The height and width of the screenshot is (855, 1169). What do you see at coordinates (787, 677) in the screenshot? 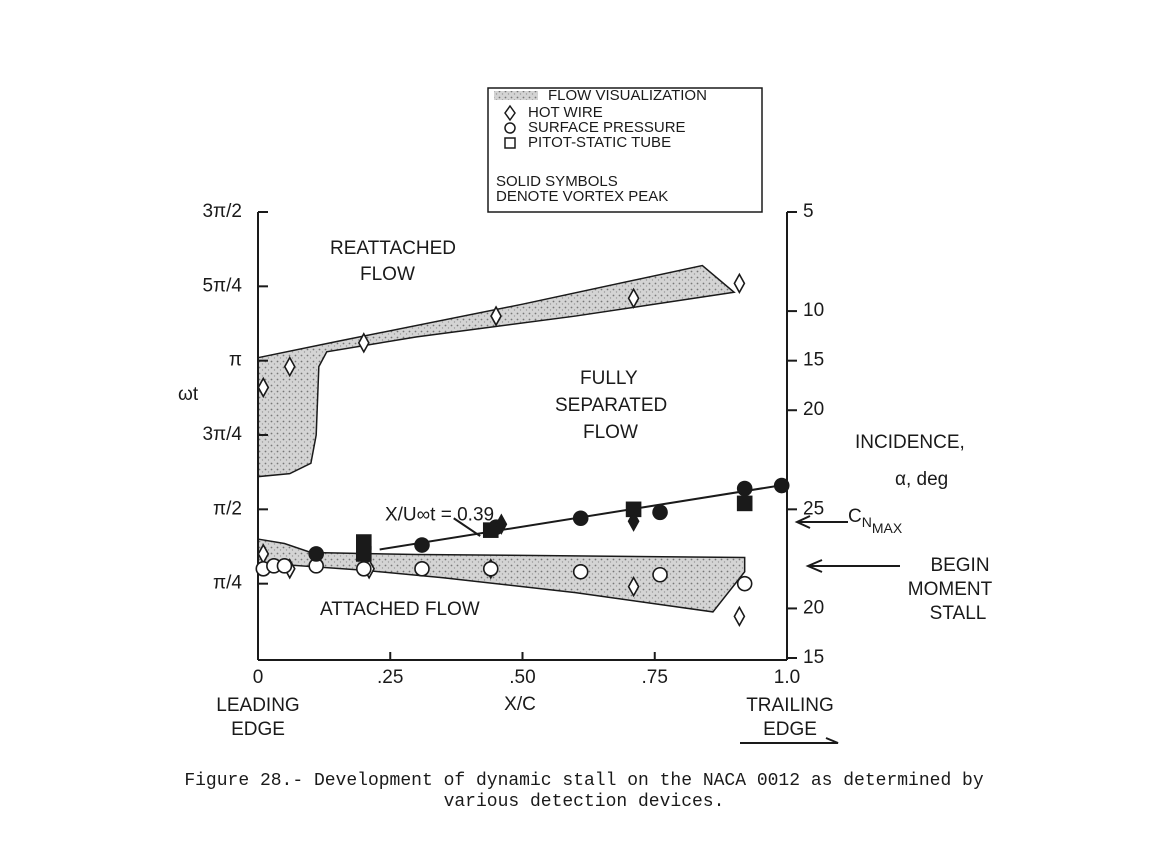
I see `x-tick-label: 1.0` at bounding box center [787, 677].